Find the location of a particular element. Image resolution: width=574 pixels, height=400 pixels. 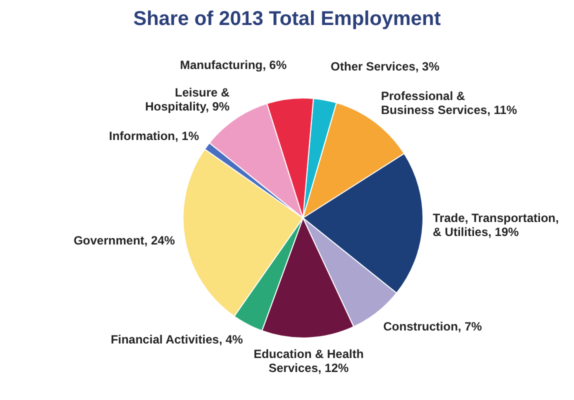

slice-label: Education & Health Services, 12% is located at coordinates (309, 360).